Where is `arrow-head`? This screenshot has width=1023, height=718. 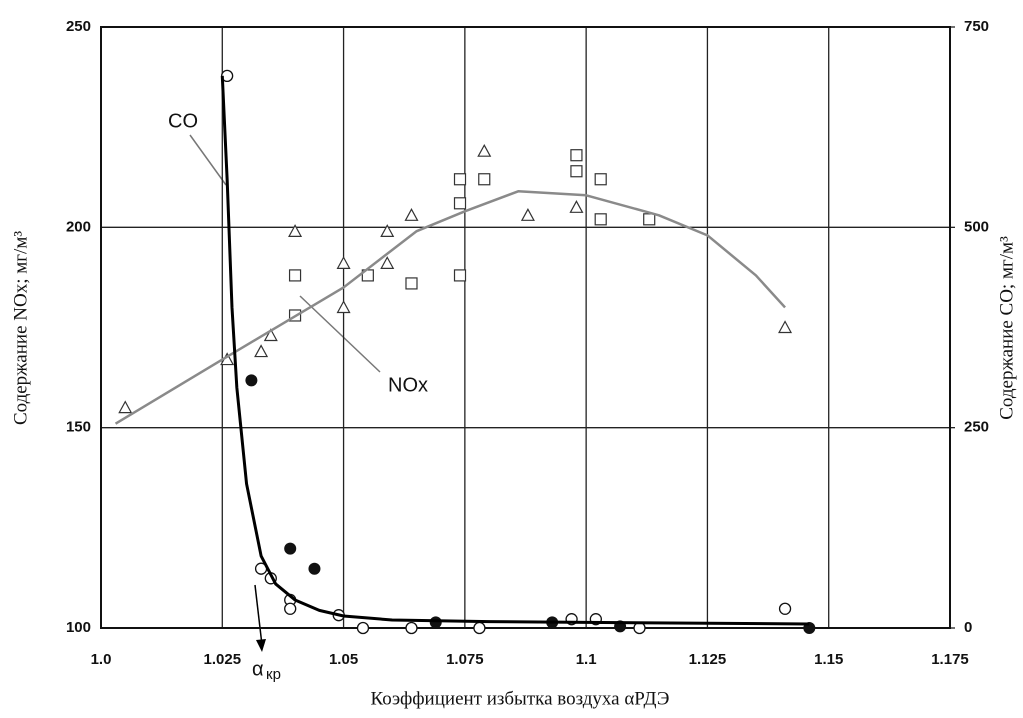 arrow-head is located at coordinates (261, 645).